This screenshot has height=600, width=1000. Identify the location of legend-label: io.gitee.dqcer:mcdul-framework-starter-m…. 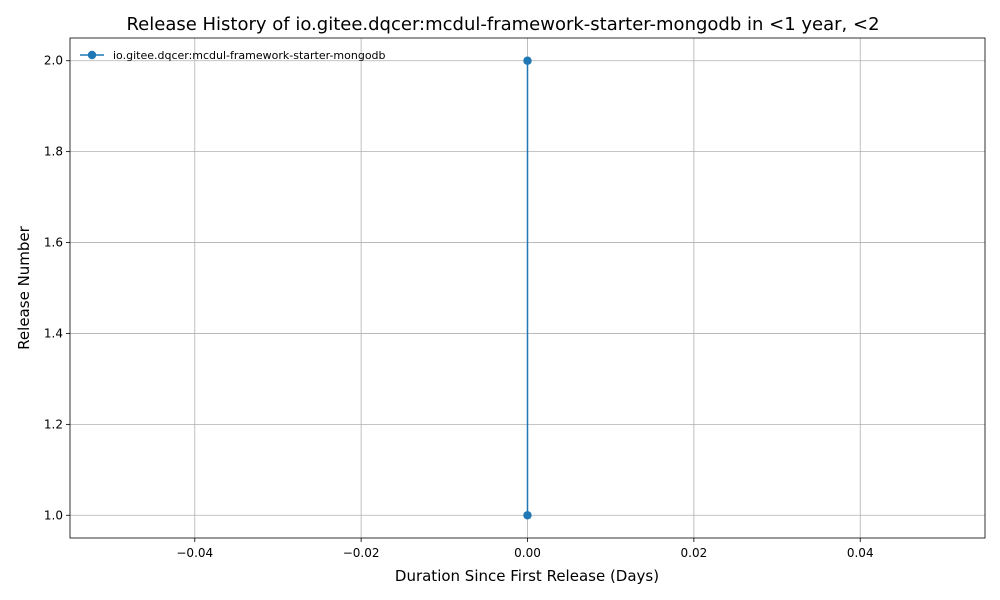
(249, 55).